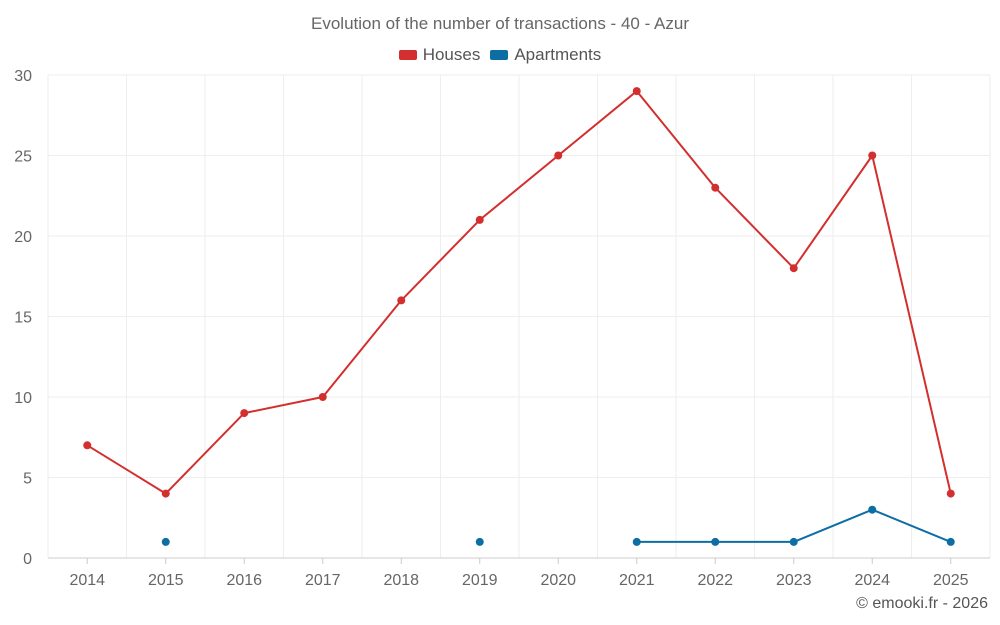 This screenshot has height=625, width=1000. I want to click on x-tick-label: 2019, so click(480, 580).